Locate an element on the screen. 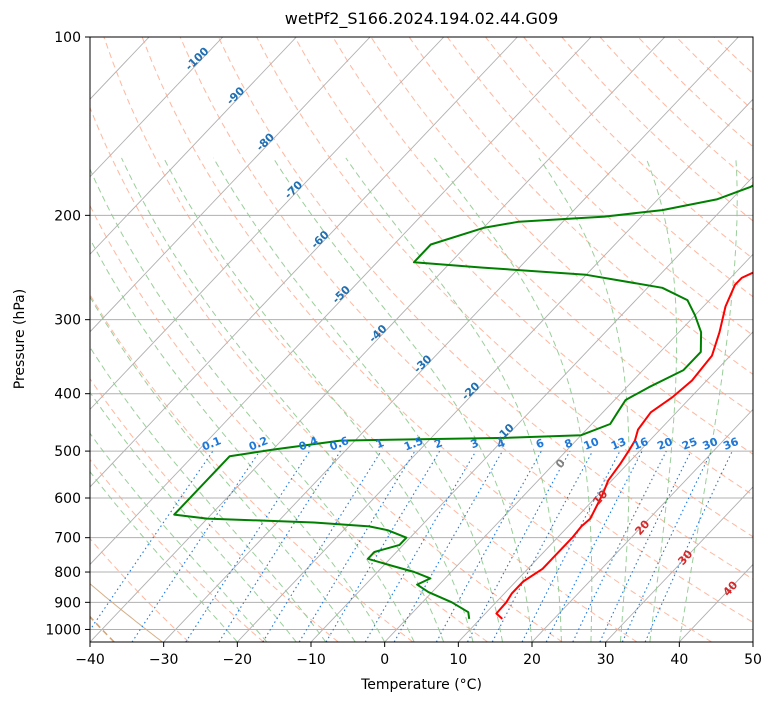 Image resolution: width=775 pixels, height=708 pixels. isotherm-label: -30 is located at coordinates (423, 363).